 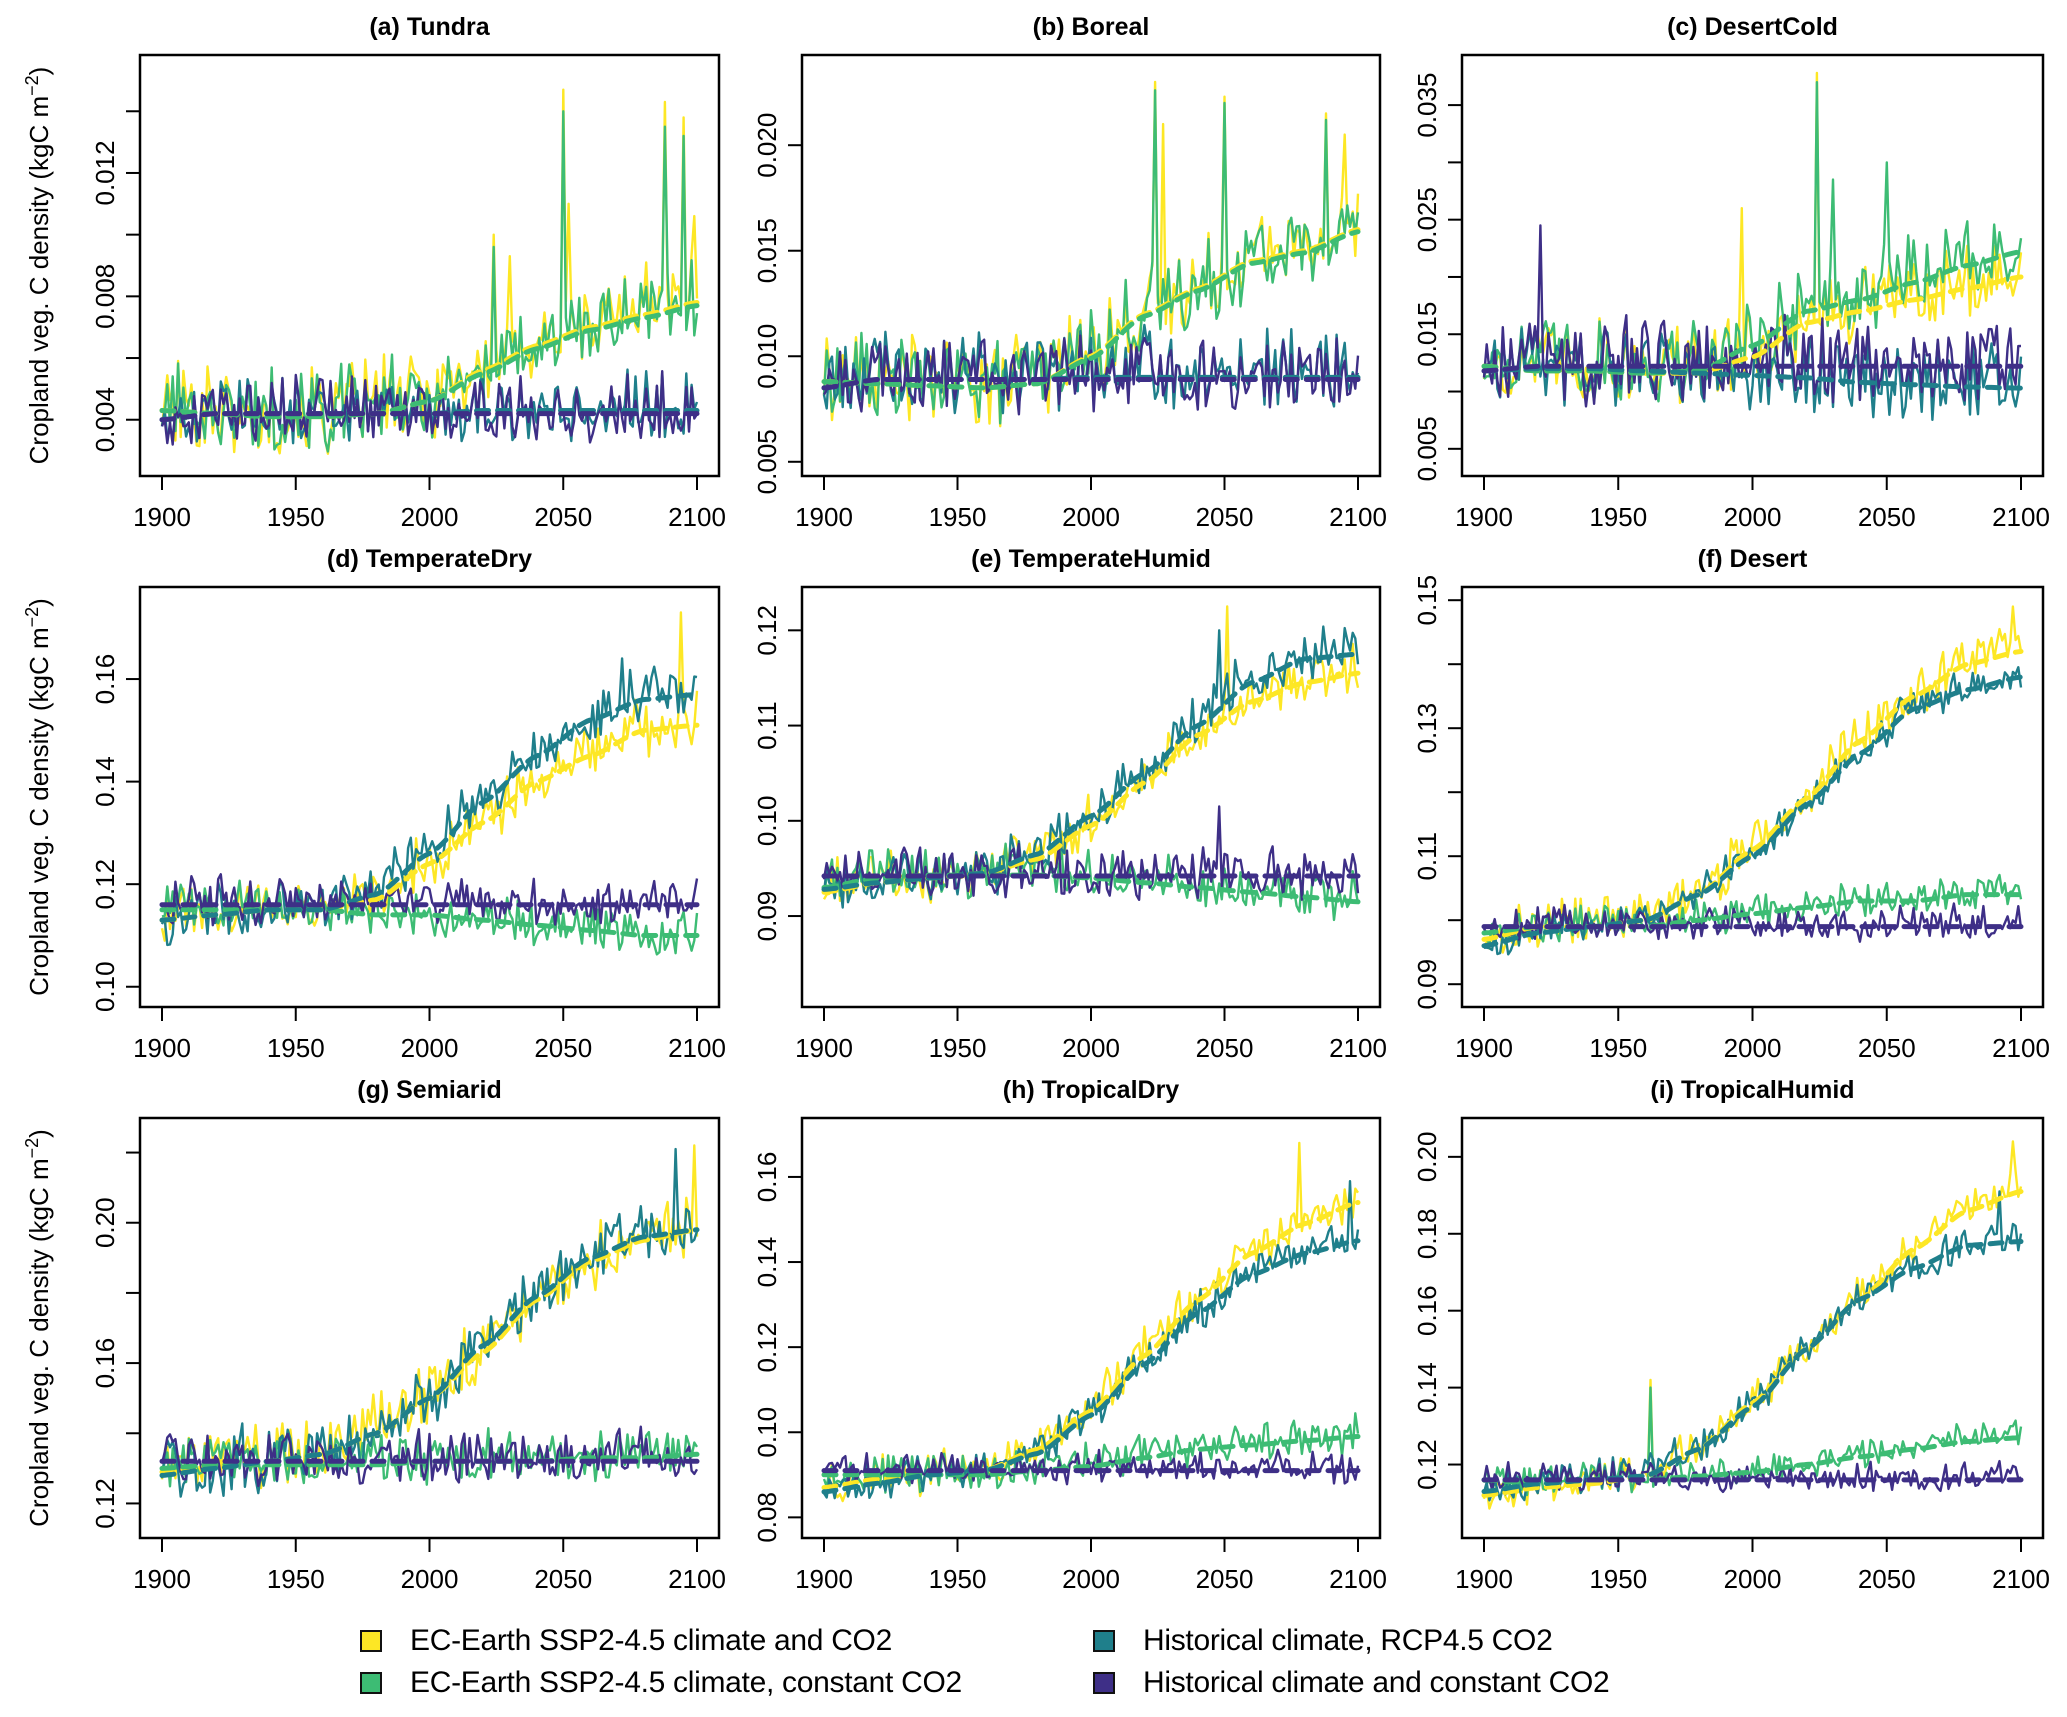 I want to click on y-tick-label: 0.15, so click(x=1427, y=600).